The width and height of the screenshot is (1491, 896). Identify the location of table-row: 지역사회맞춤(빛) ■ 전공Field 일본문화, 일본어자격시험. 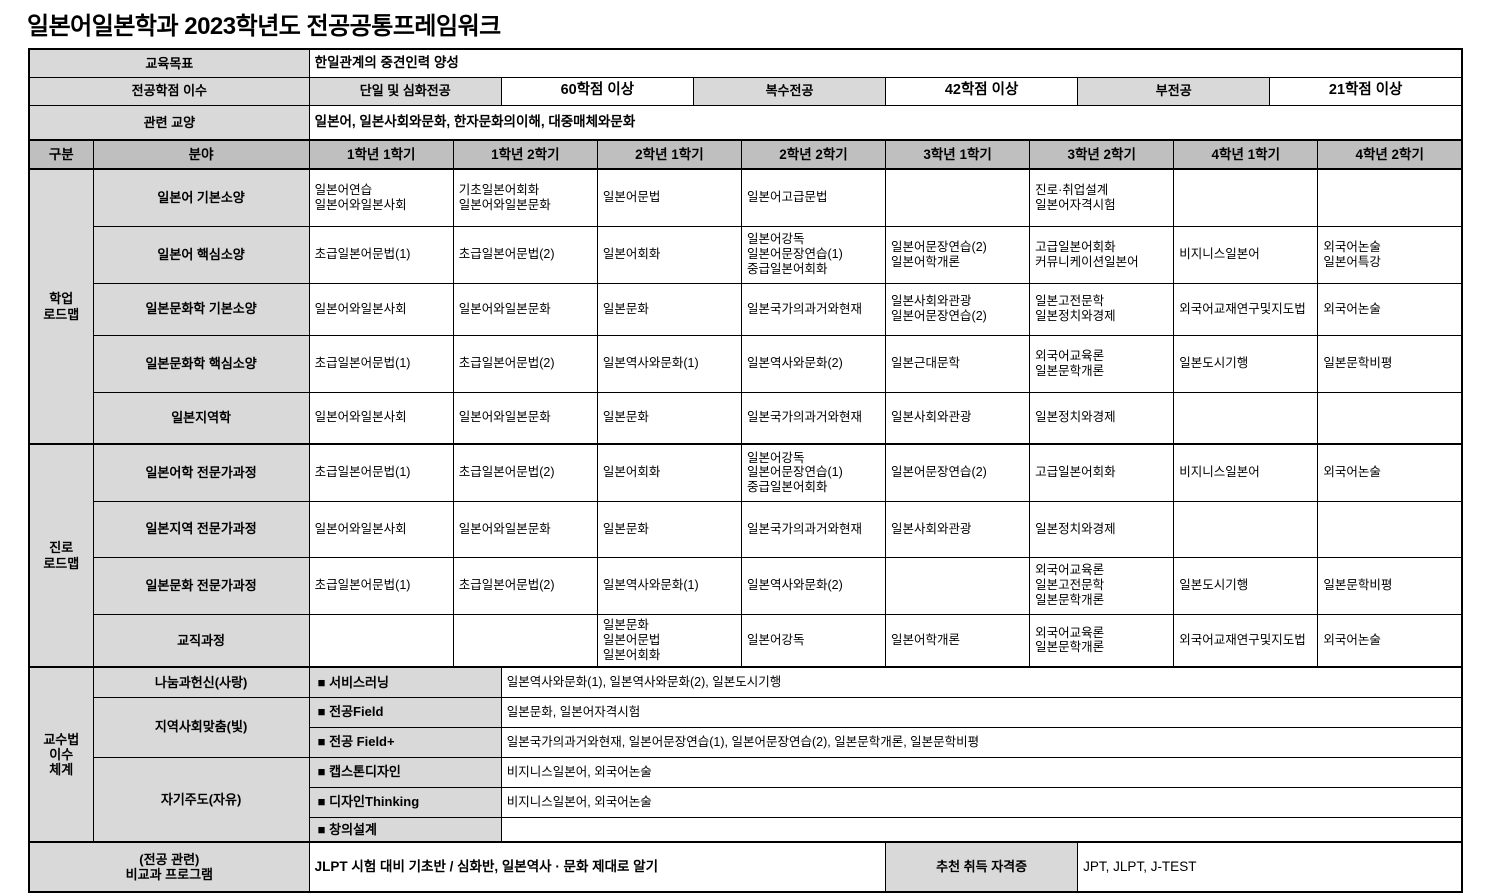
(746, 727).